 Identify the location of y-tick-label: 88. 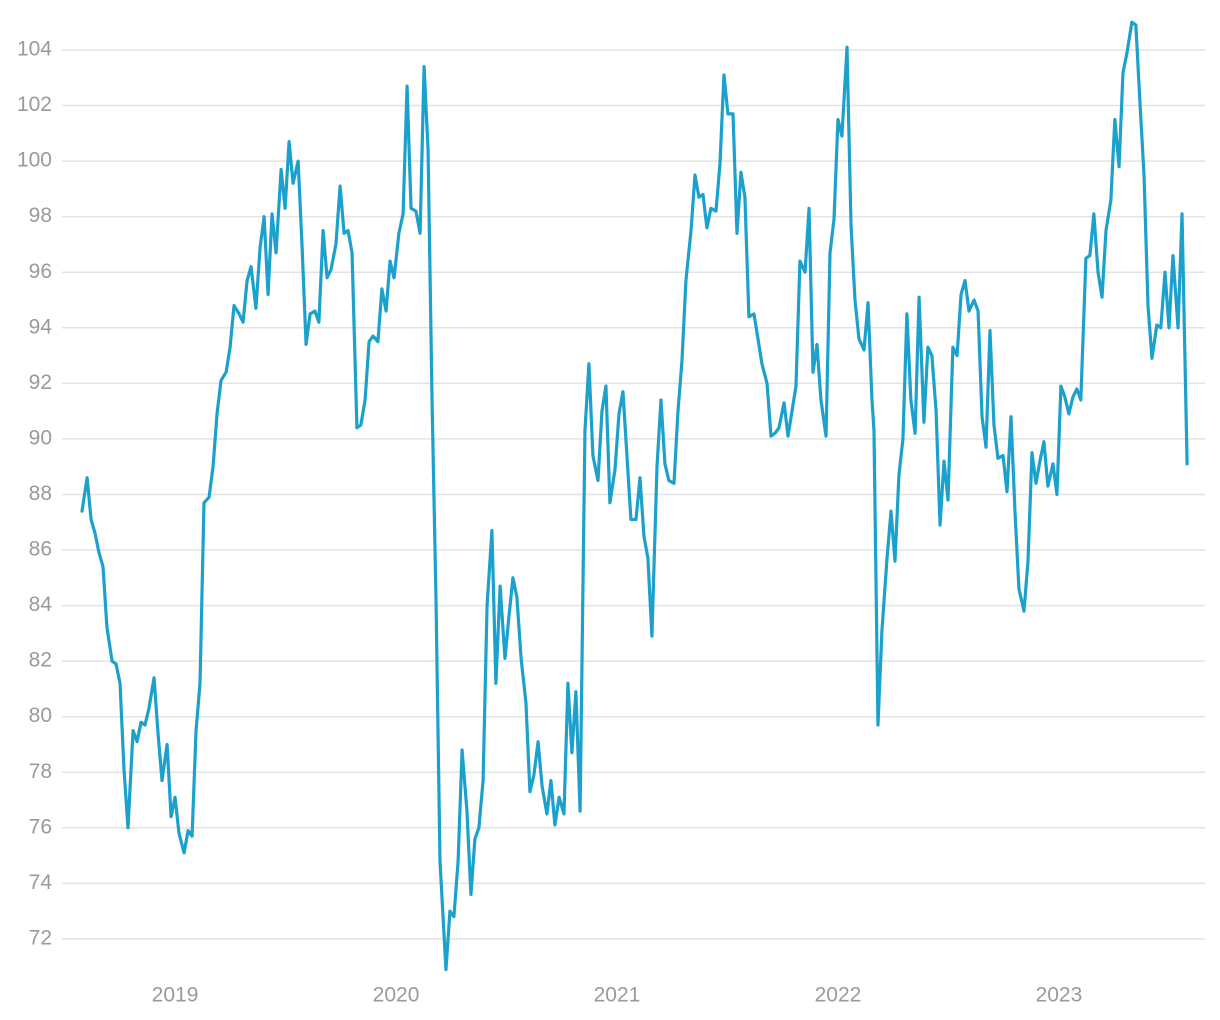
(40, 493).